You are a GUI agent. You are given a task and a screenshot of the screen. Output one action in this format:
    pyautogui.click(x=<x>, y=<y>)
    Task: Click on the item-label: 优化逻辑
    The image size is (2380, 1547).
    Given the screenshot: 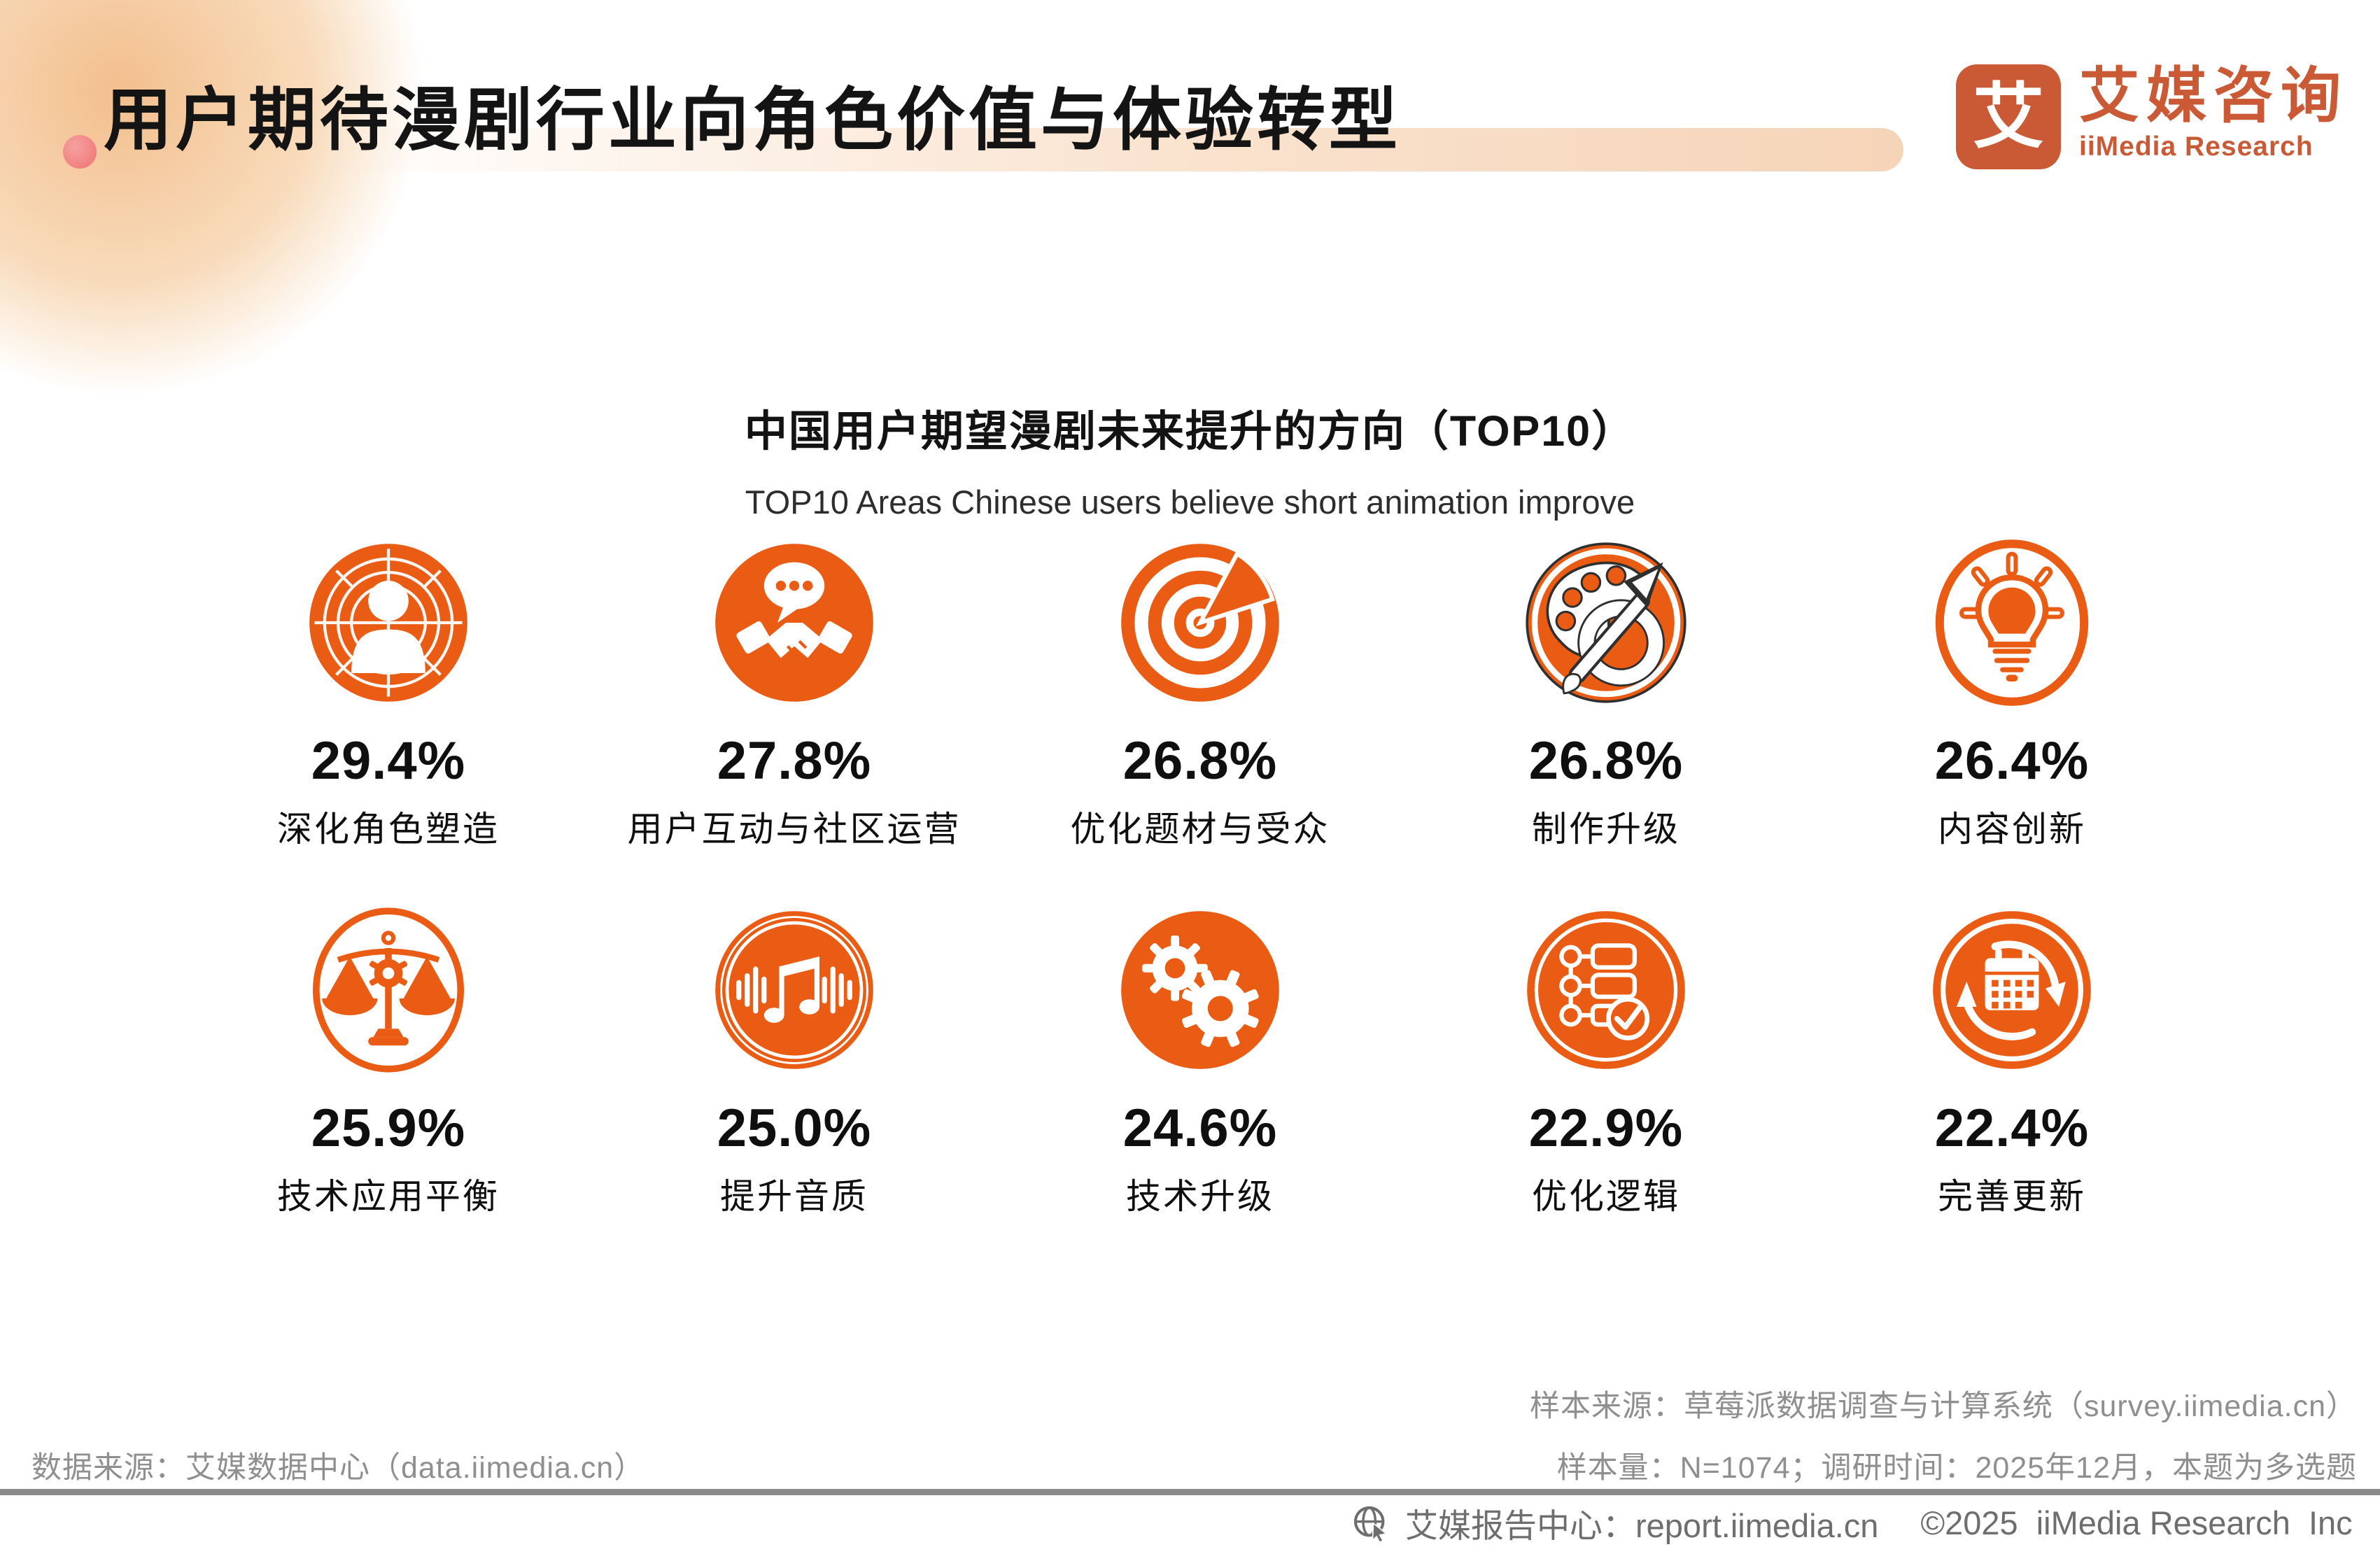 What is the action you would take?
    pyautogui.click(x=1606, y=1196)
    